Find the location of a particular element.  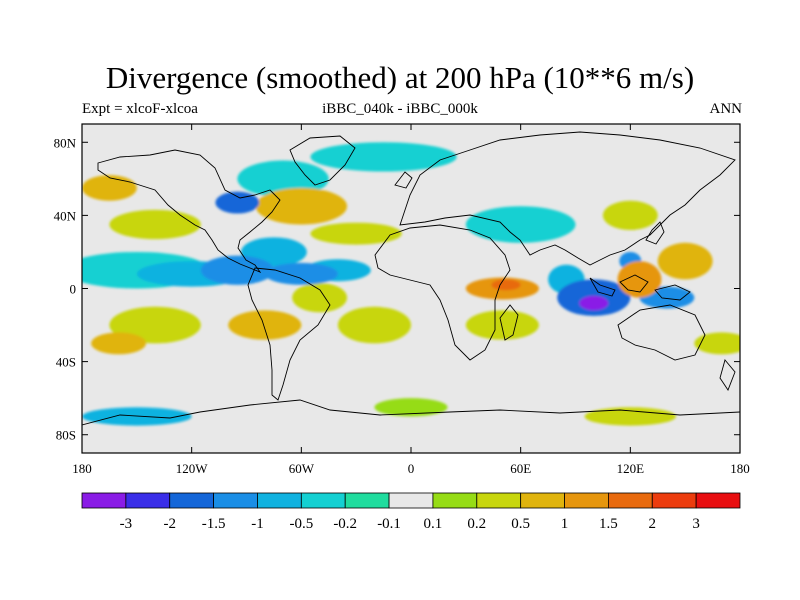

colorbar-level-label: -0.1 is located at coordinates (389, 524).